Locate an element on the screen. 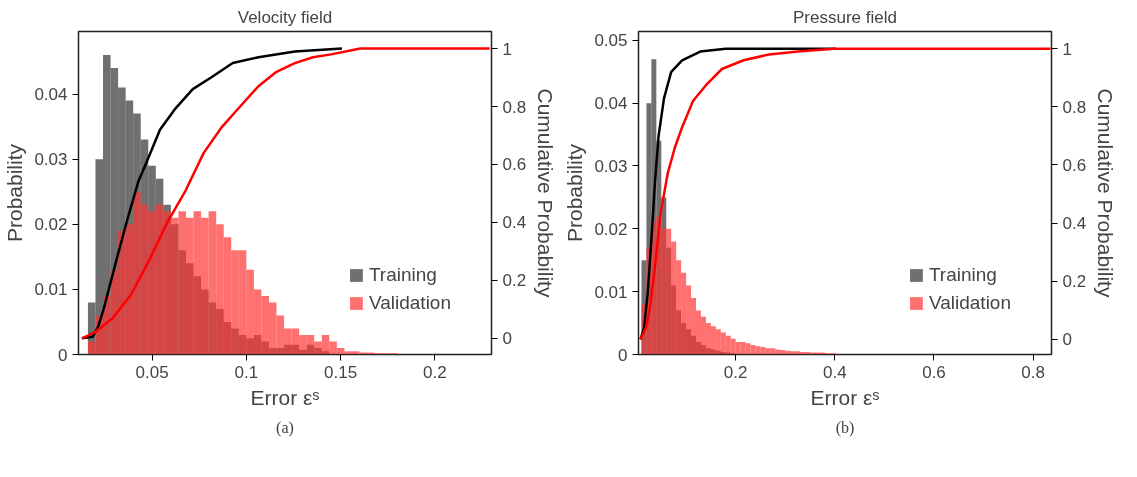 Image resolution: width=1137 pixels, height=477 pixels. text: (a) is located at coordinates (285, 427).